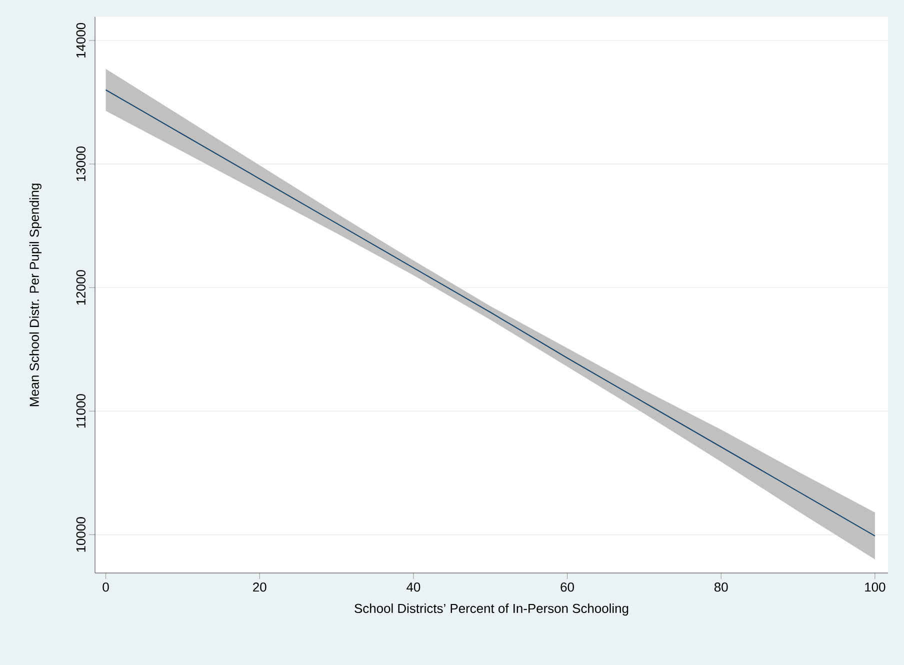  What do you see at coordinates (35, 295) in the screenshot?
I see `y-axis-title: Mean School Distr. Per Pupil Spending` at bounding box center [35, 295].